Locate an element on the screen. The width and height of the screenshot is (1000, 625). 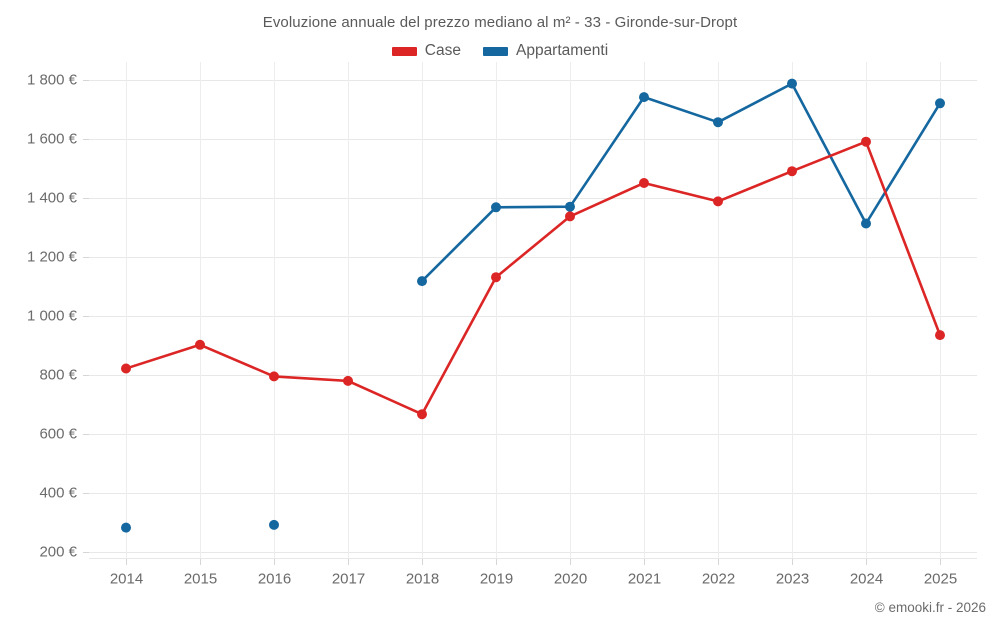
credit-text: © emooki.fr - 2026 is located at coordinates (930, 607).